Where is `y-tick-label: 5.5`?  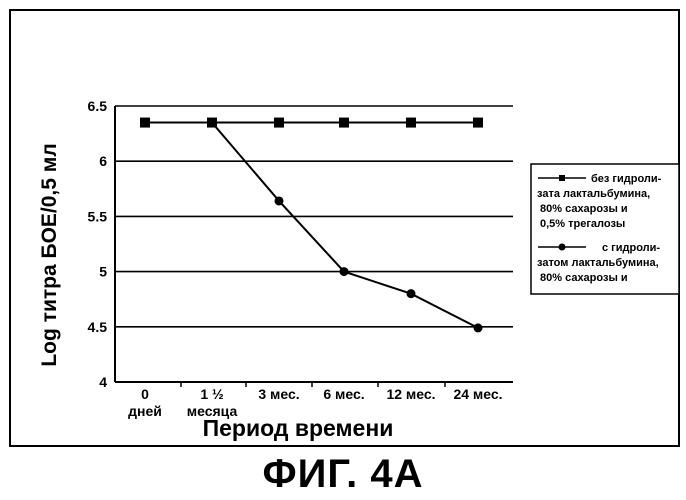
y-tick-label: 5.5 is located at coordinates (98, 216).